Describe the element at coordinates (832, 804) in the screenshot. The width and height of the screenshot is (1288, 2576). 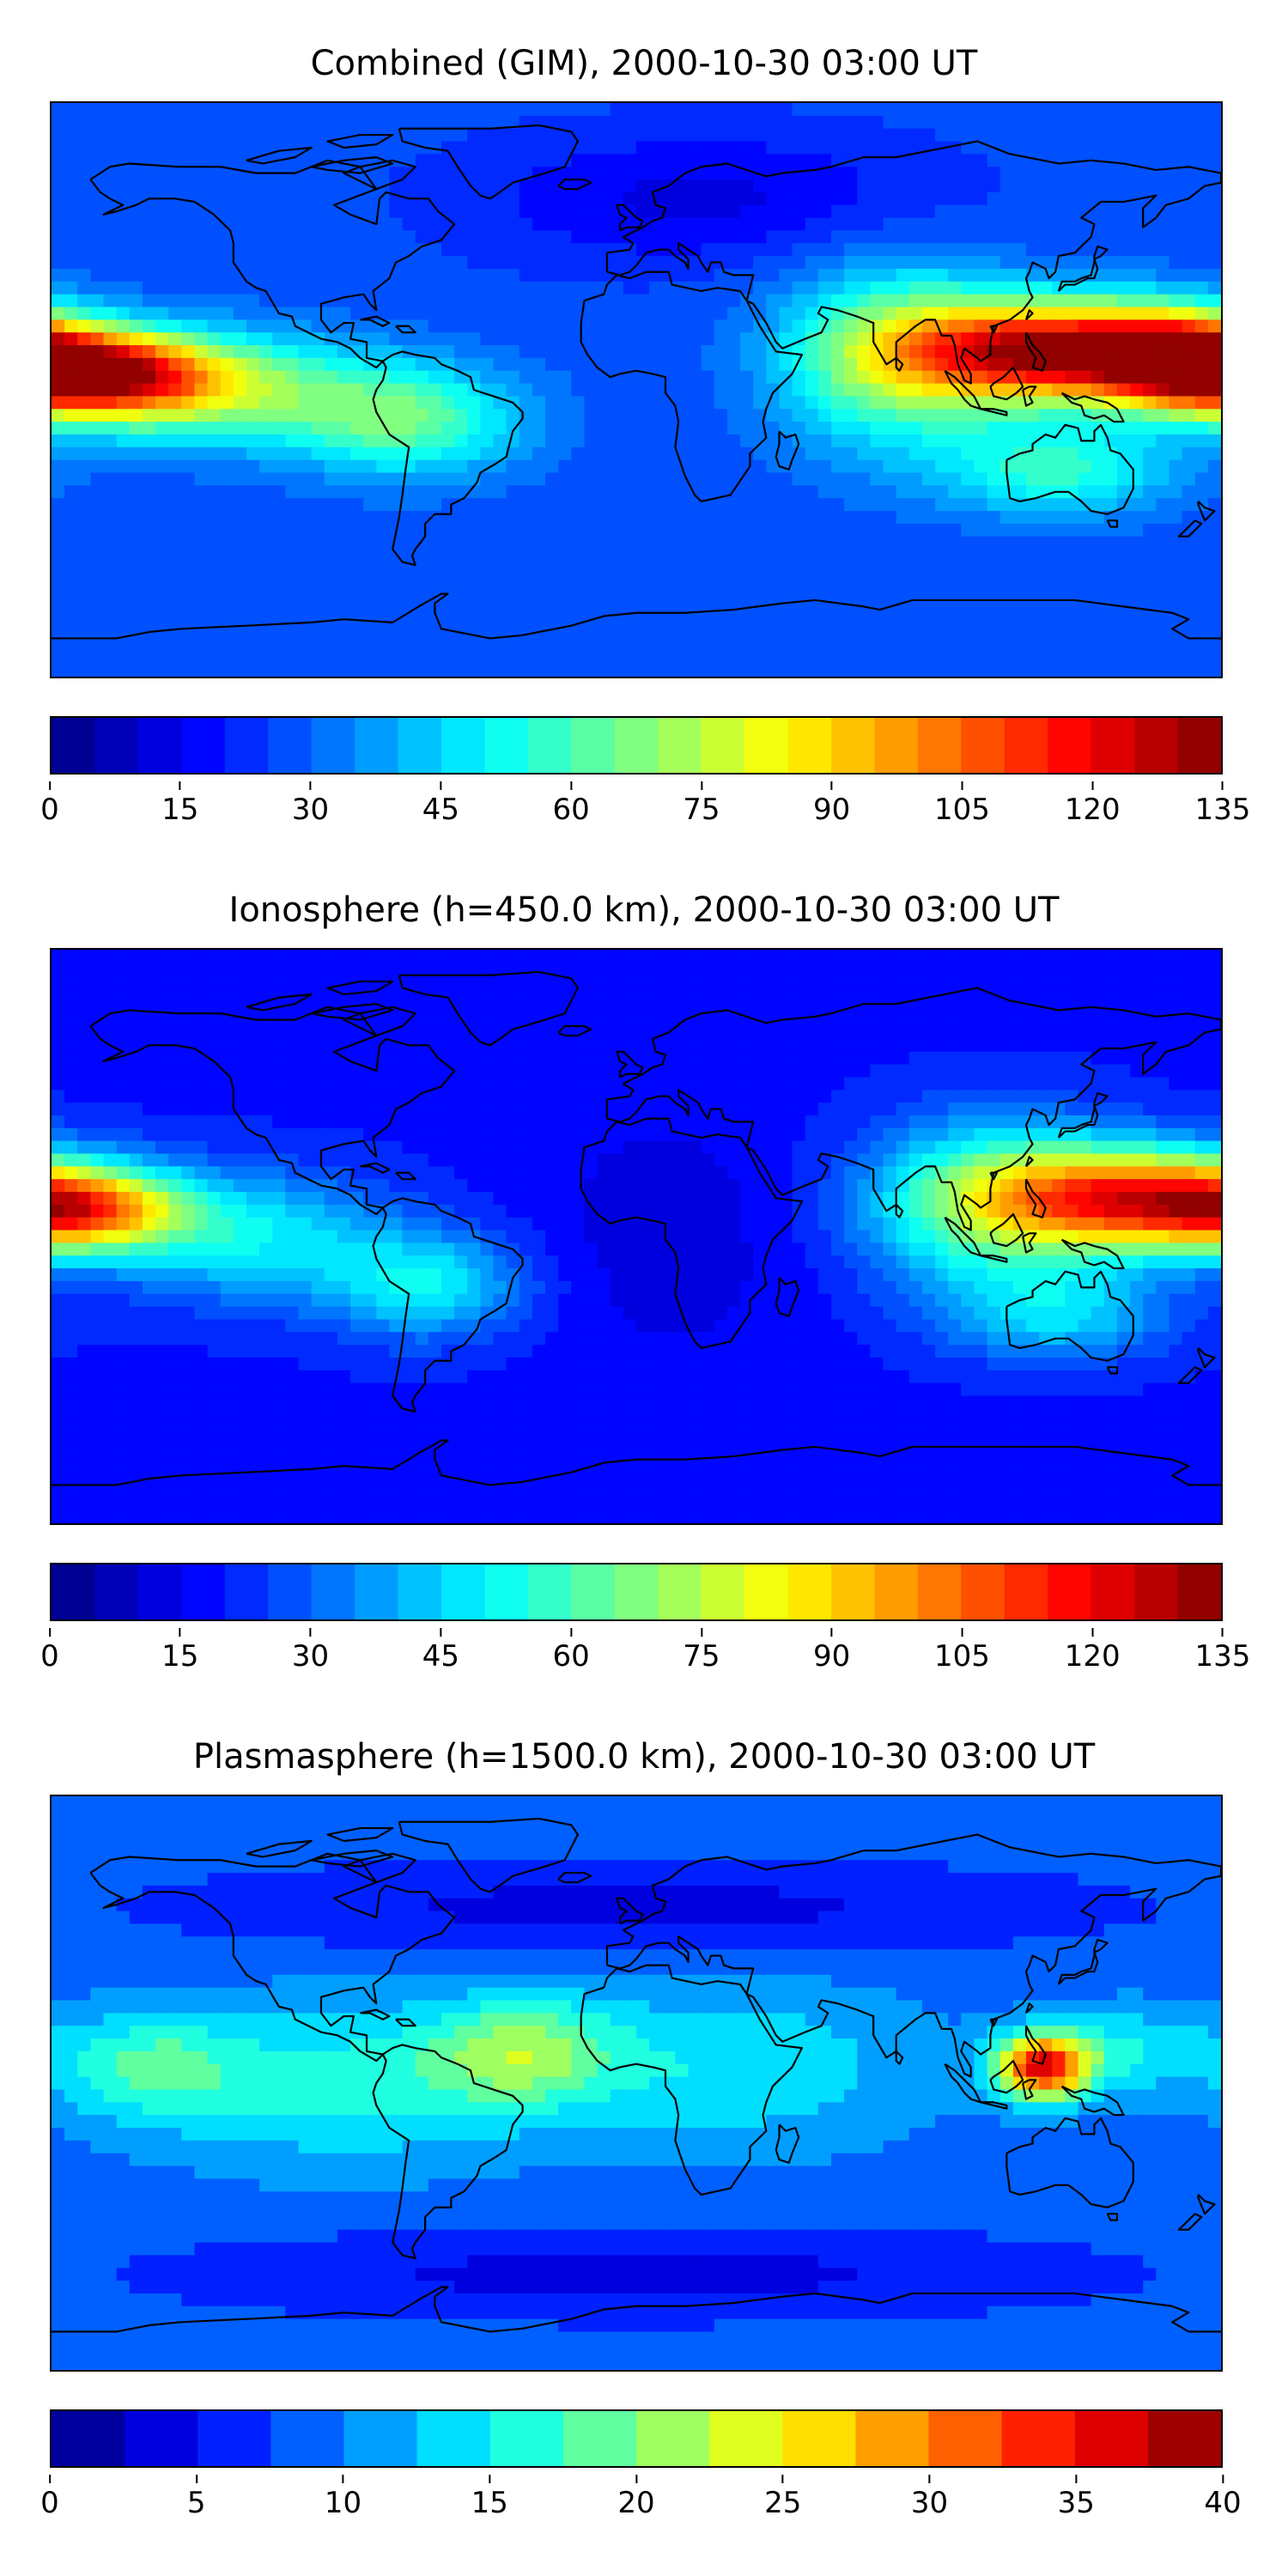
I see `colorbar-tick-label: 90` at that location.